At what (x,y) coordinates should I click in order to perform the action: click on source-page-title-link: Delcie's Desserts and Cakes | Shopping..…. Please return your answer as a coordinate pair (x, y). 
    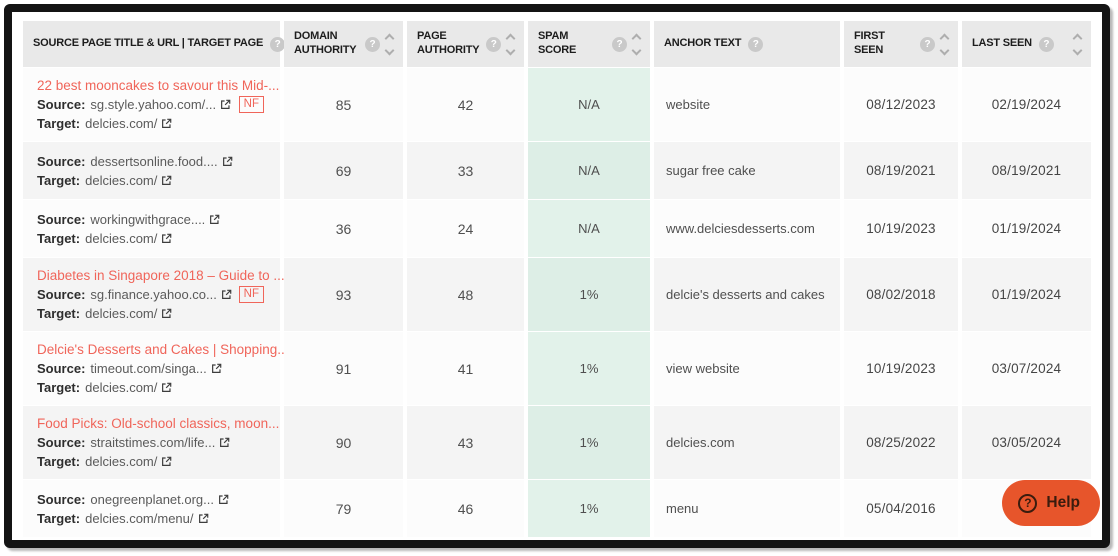
    Looking at the image, I should click on (163, 349).